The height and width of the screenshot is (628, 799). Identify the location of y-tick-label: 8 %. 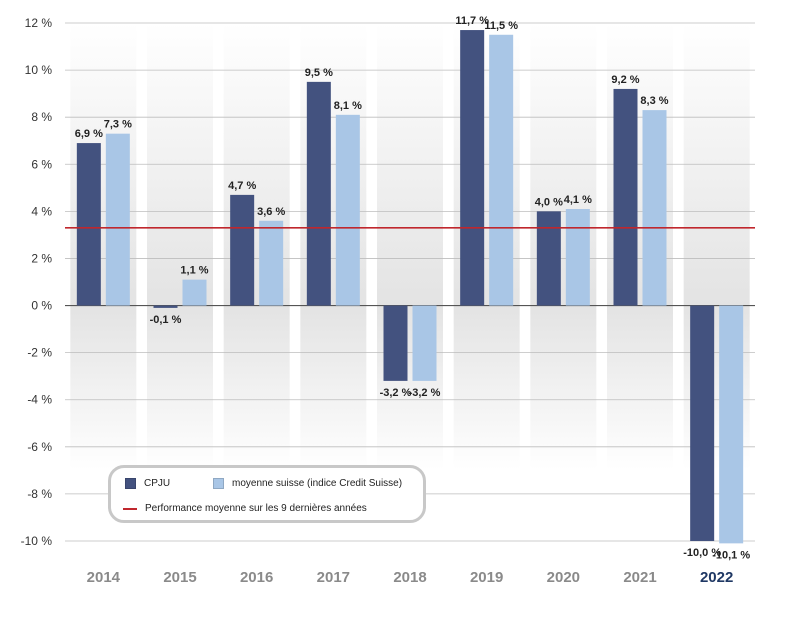
(41, 117).